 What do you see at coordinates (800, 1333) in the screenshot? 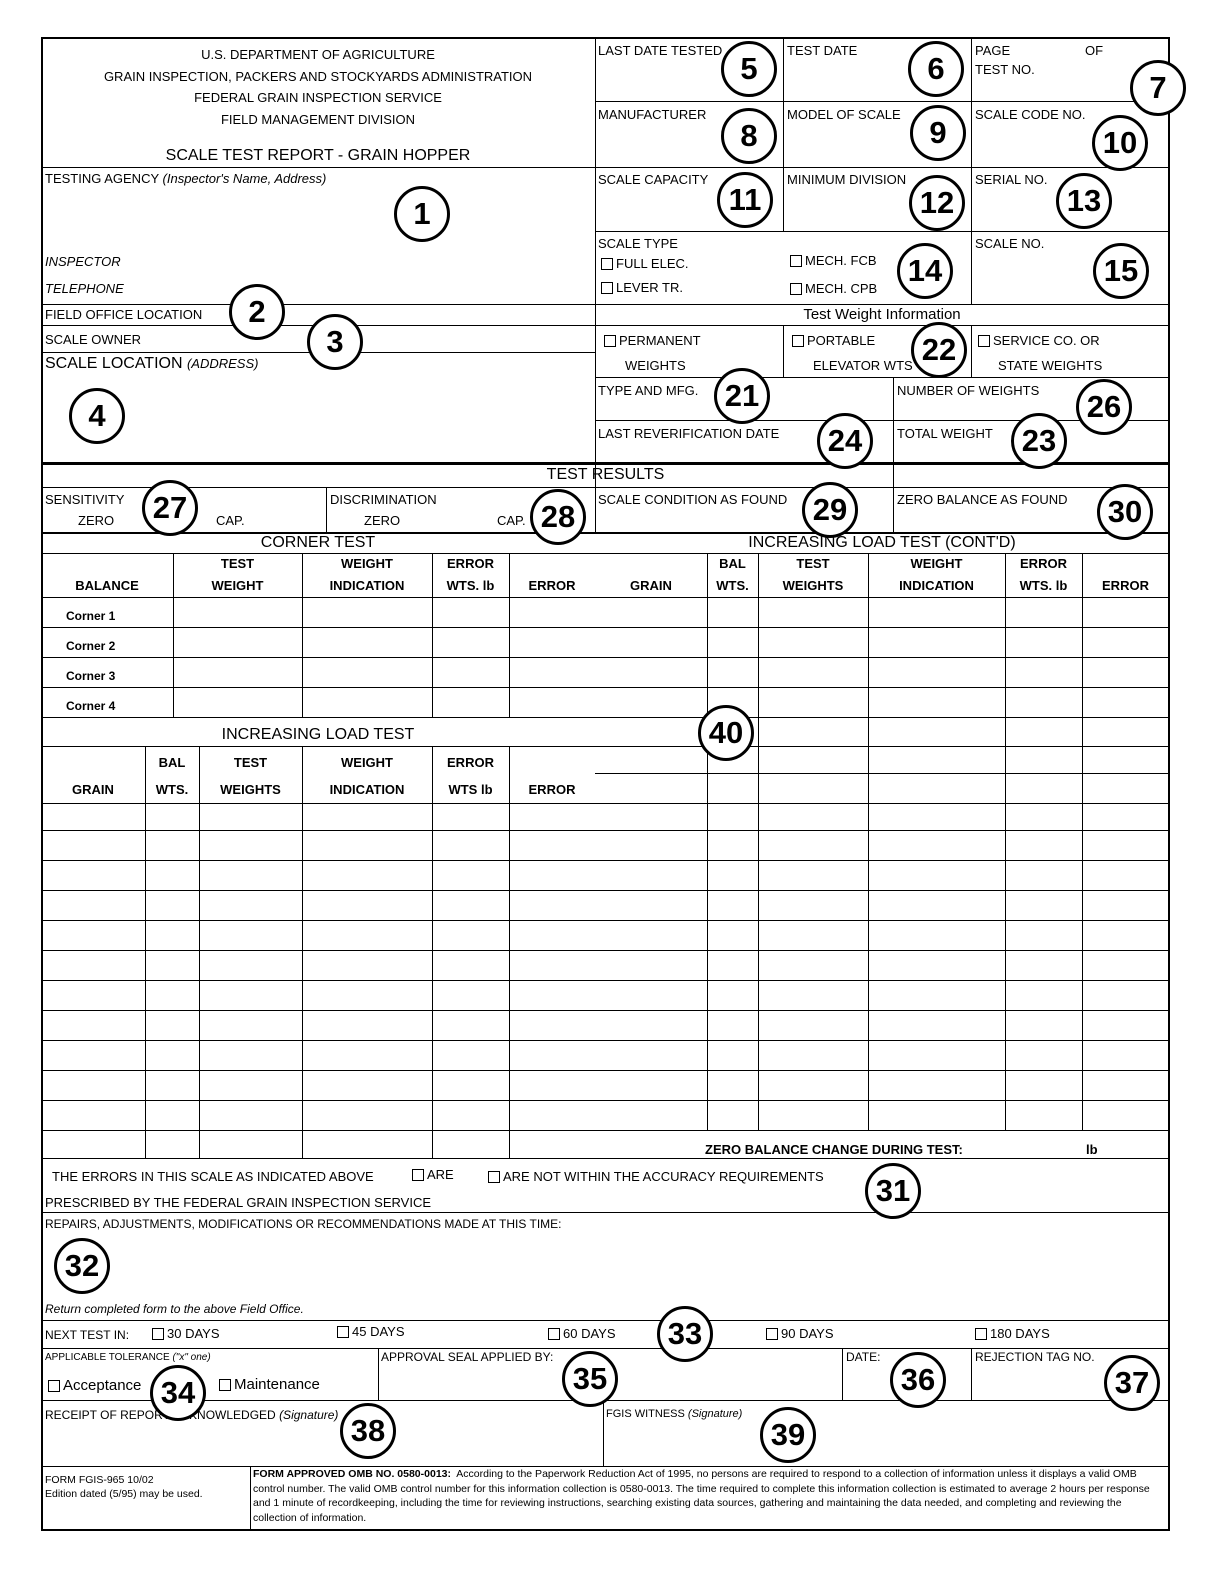
I see `next-test-90-checkbox: 90 DAYS` at bounding box center [800, 1333].